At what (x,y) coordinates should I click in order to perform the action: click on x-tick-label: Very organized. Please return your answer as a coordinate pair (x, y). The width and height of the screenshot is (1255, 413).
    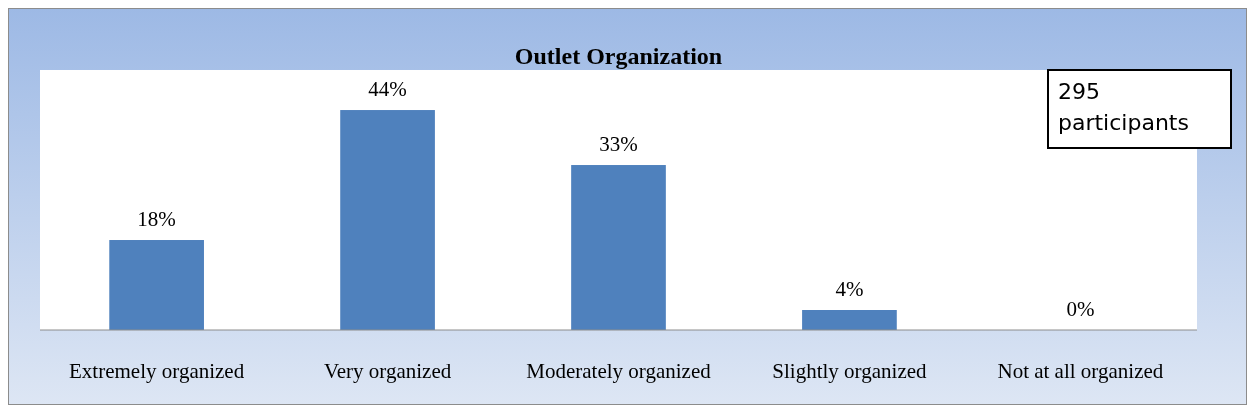
    Looking at the image, I should click on (387, 371).